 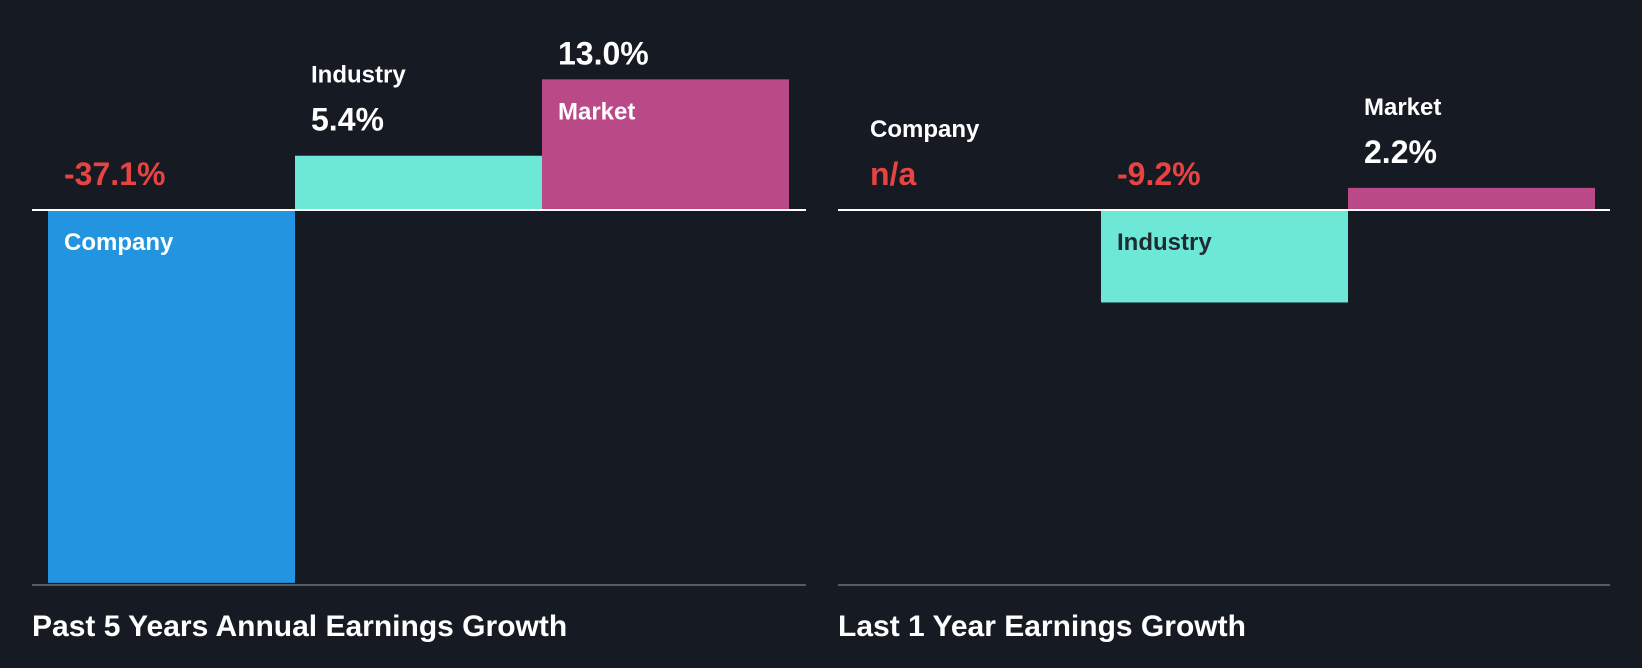 What do you see at coordinates (347, 120) in the screenshot?
I see `value-label-industry: 5.4%` at bounding box center [347, 120].